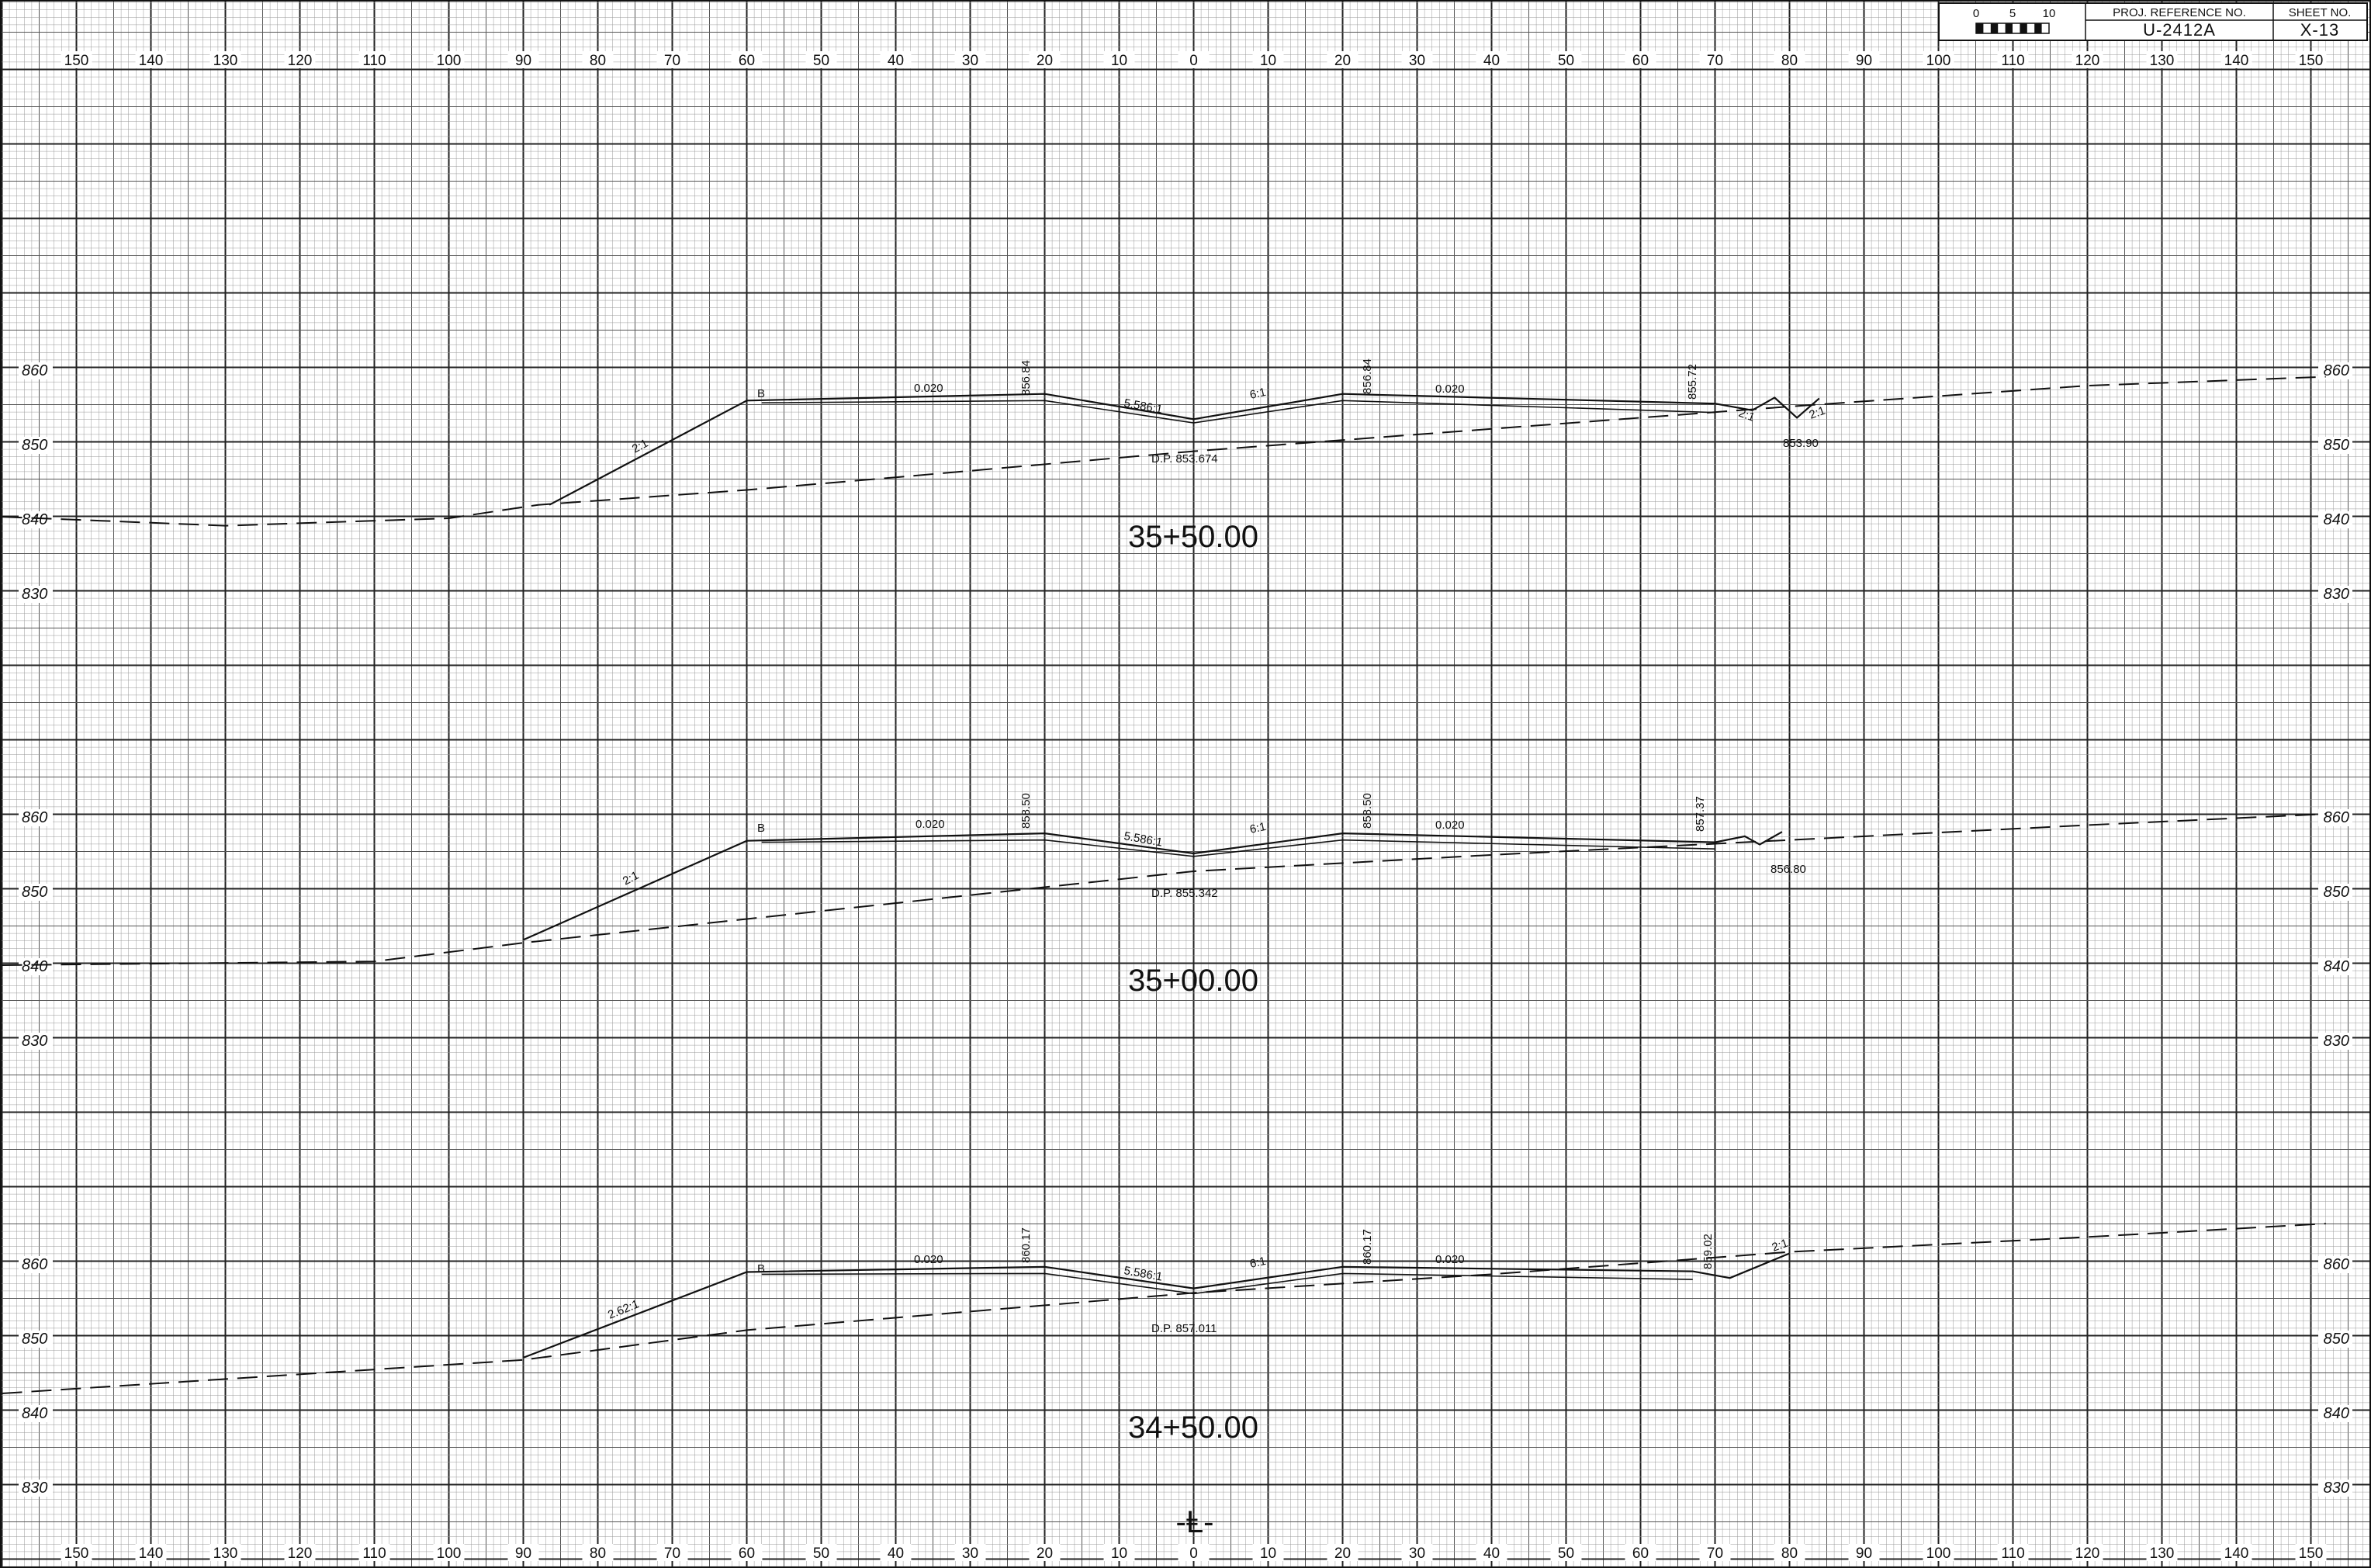  I want to click on station-label: 34+50.00, so click(1193, 1428).